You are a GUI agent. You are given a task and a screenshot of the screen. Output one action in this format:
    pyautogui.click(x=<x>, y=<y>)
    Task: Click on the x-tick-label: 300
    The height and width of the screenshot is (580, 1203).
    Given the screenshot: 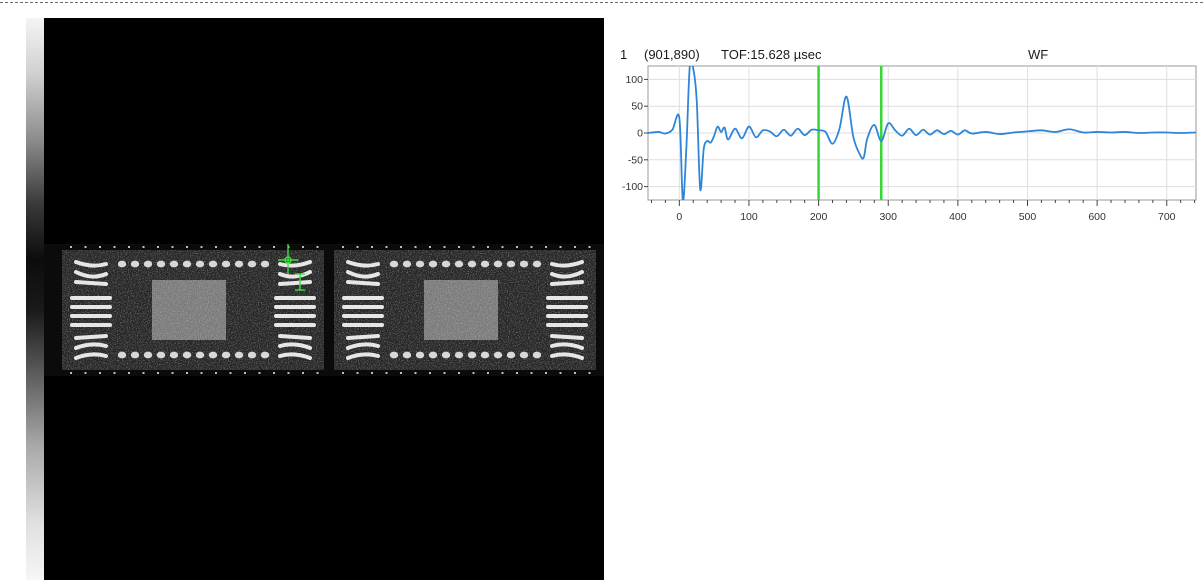 What is the action you would take?
    pyautogui.click(x=888, y=217)
    